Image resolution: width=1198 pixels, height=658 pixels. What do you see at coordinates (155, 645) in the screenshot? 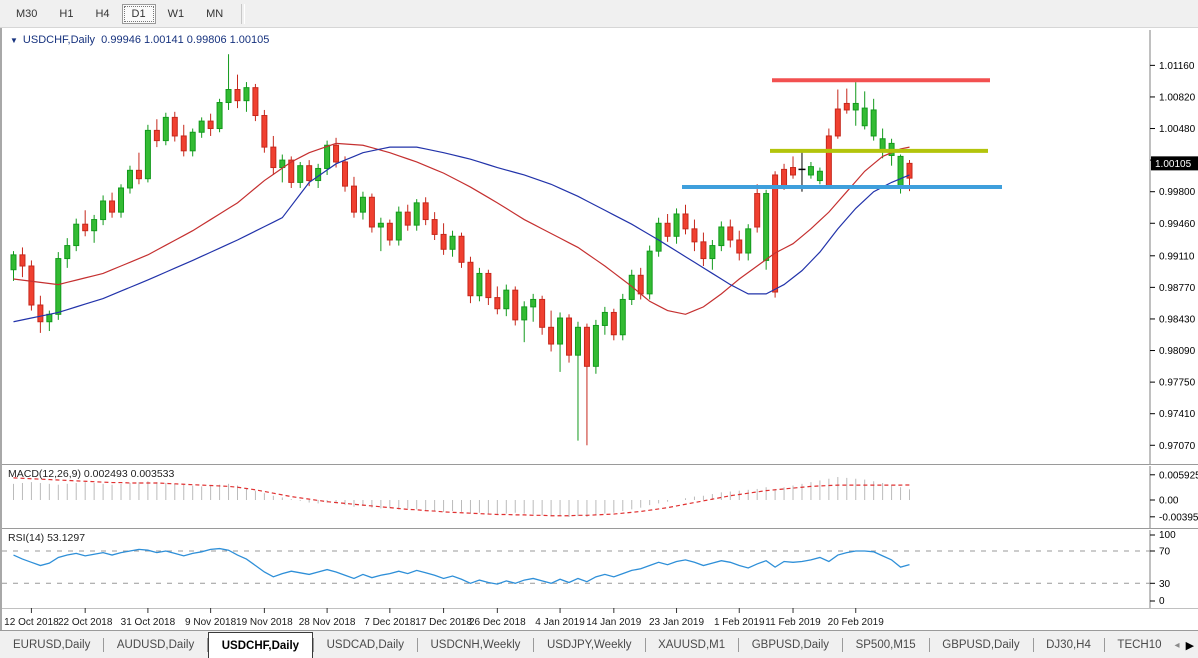
I see `chart-tab-audusd-daily: AUDUSD,Daily` at bounding box center [155, 645].